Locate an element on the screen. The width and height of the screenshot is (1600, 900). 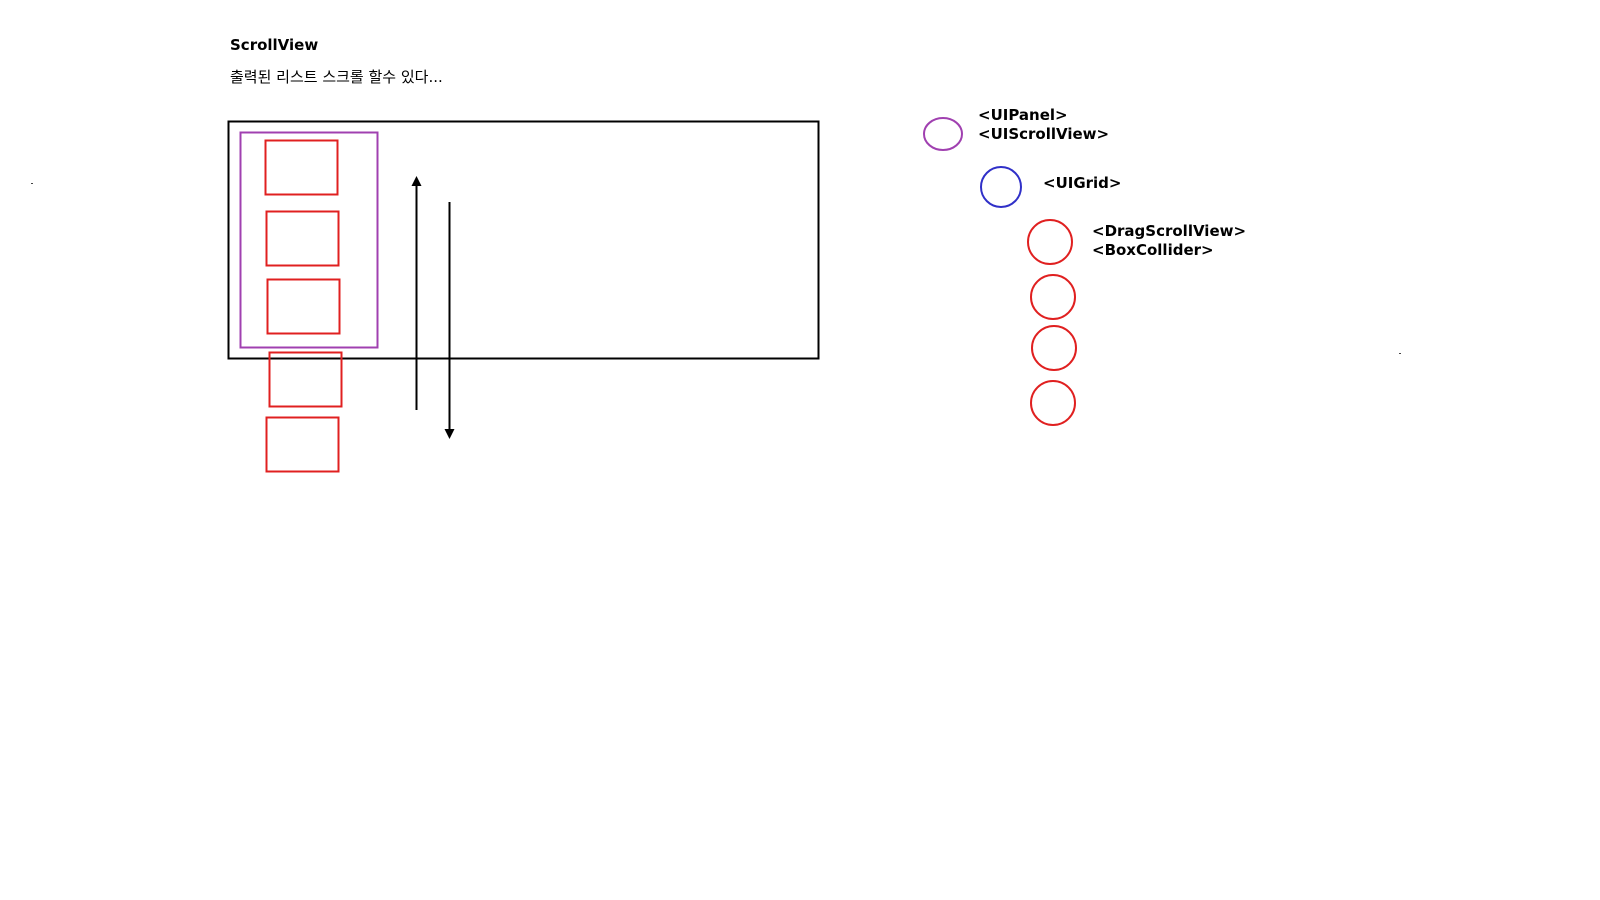
panel-legend-label: <UIPanel> <UIScrollView> is located at coordinates (1043, 125).